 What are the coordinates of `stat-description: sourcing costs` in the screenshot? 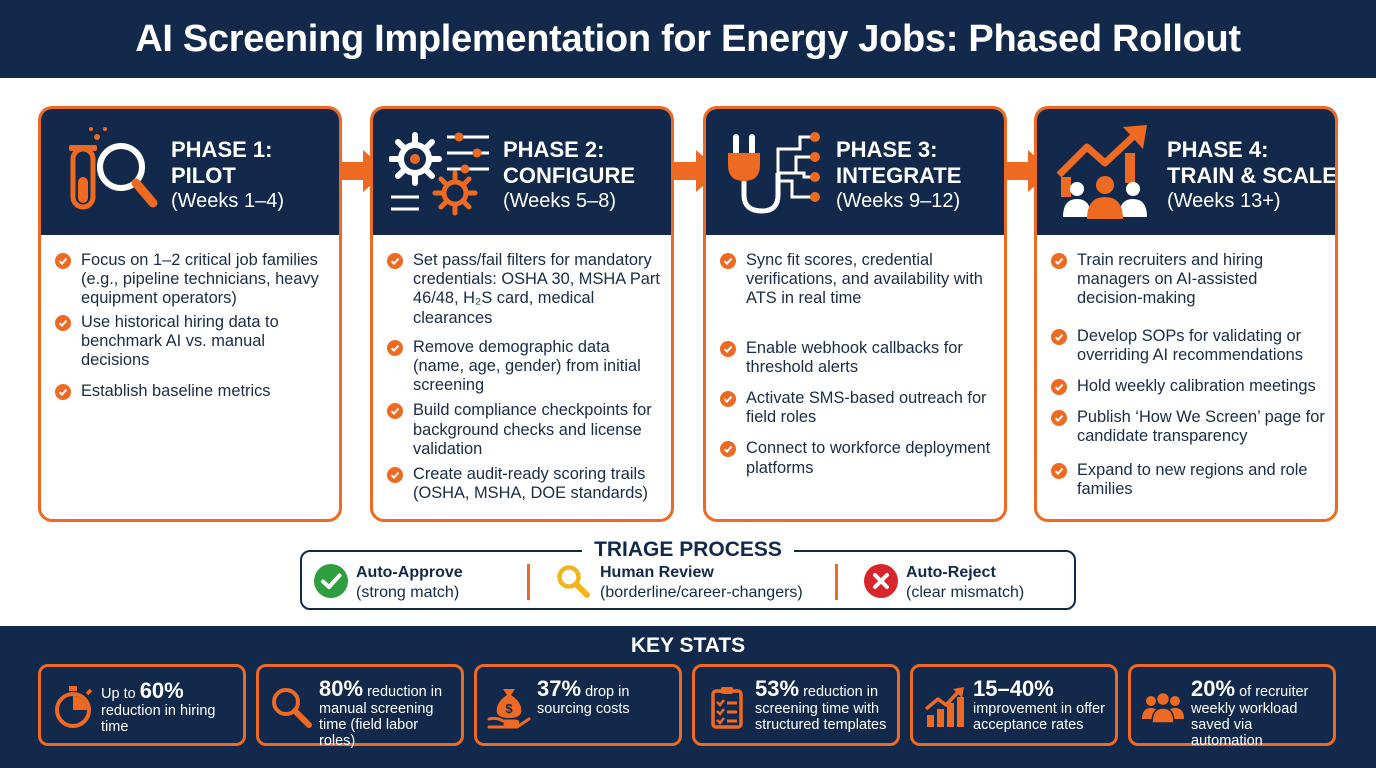 It's located at (583, 709).